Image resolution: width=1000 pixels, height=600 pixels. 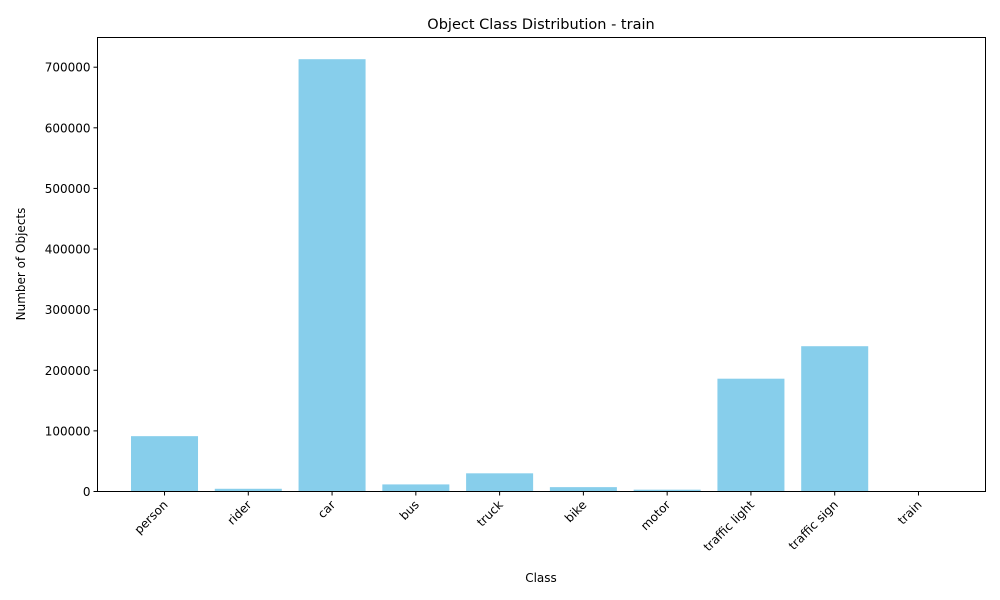 What do you see at coordinates (165, 464) in the screenshot?
I see `bar-person` at bounding box center [165, 464].